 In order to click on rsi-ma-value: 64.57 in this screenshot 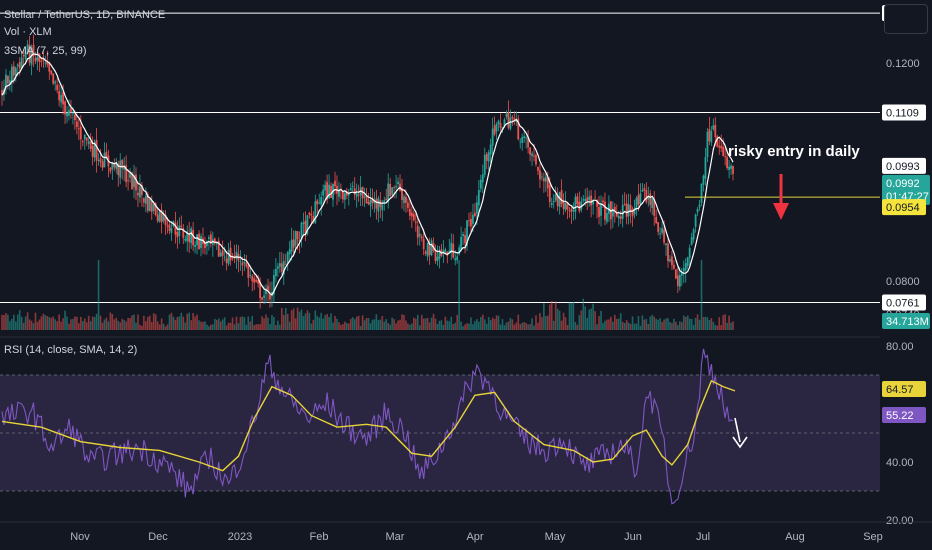, I will do `click(900, 390)`.